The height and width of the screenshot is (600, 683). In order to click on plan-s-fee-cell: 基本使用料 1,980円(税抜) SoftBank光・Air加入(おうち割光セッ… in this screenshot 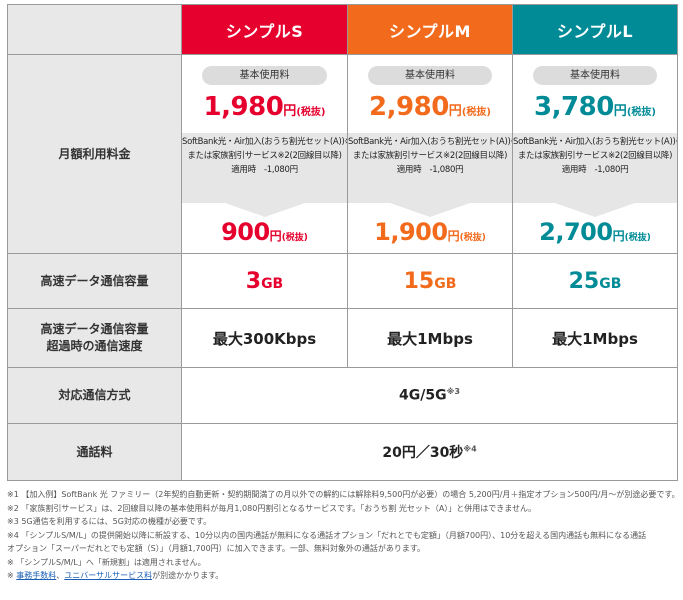, I will do `click(264, 154)`.